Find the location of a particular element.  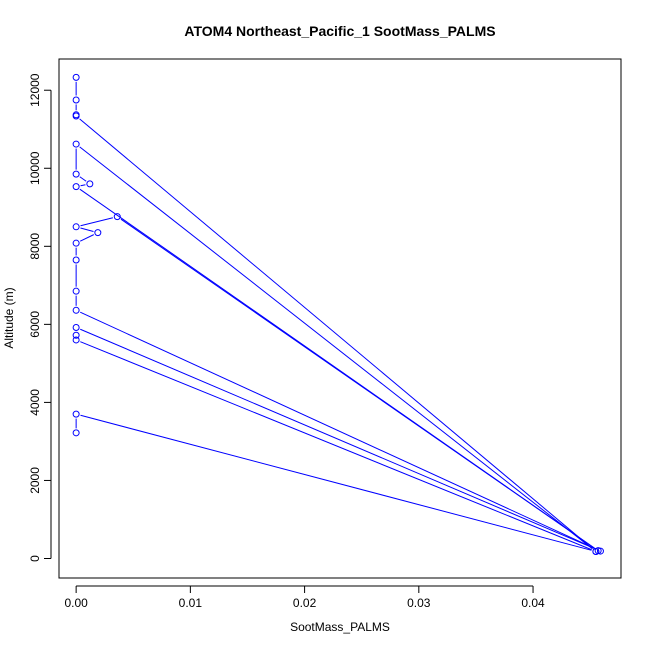

y-tick-label: 12000 is located at coordinates (35, 90).